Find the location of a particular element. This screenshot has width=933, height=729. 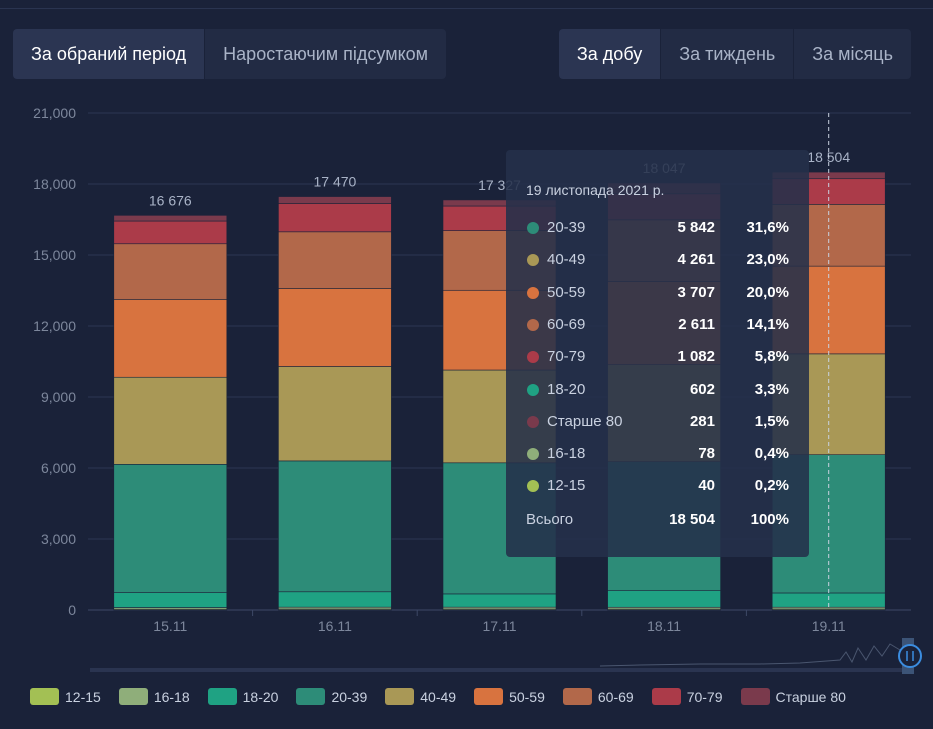

legend-label: Старше 80 is located at coordinates (810, 696).